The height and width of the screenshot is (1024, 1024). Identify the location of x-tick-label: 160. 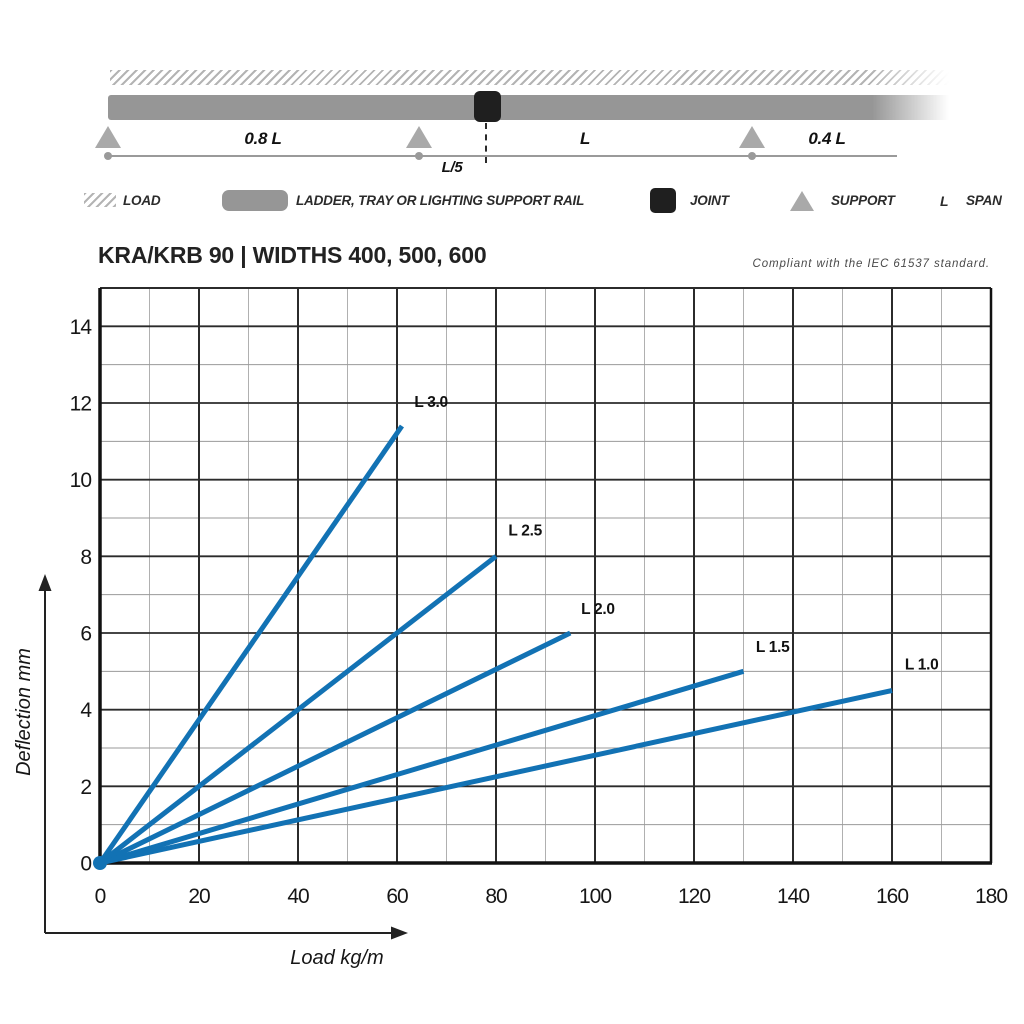
(892, 896).